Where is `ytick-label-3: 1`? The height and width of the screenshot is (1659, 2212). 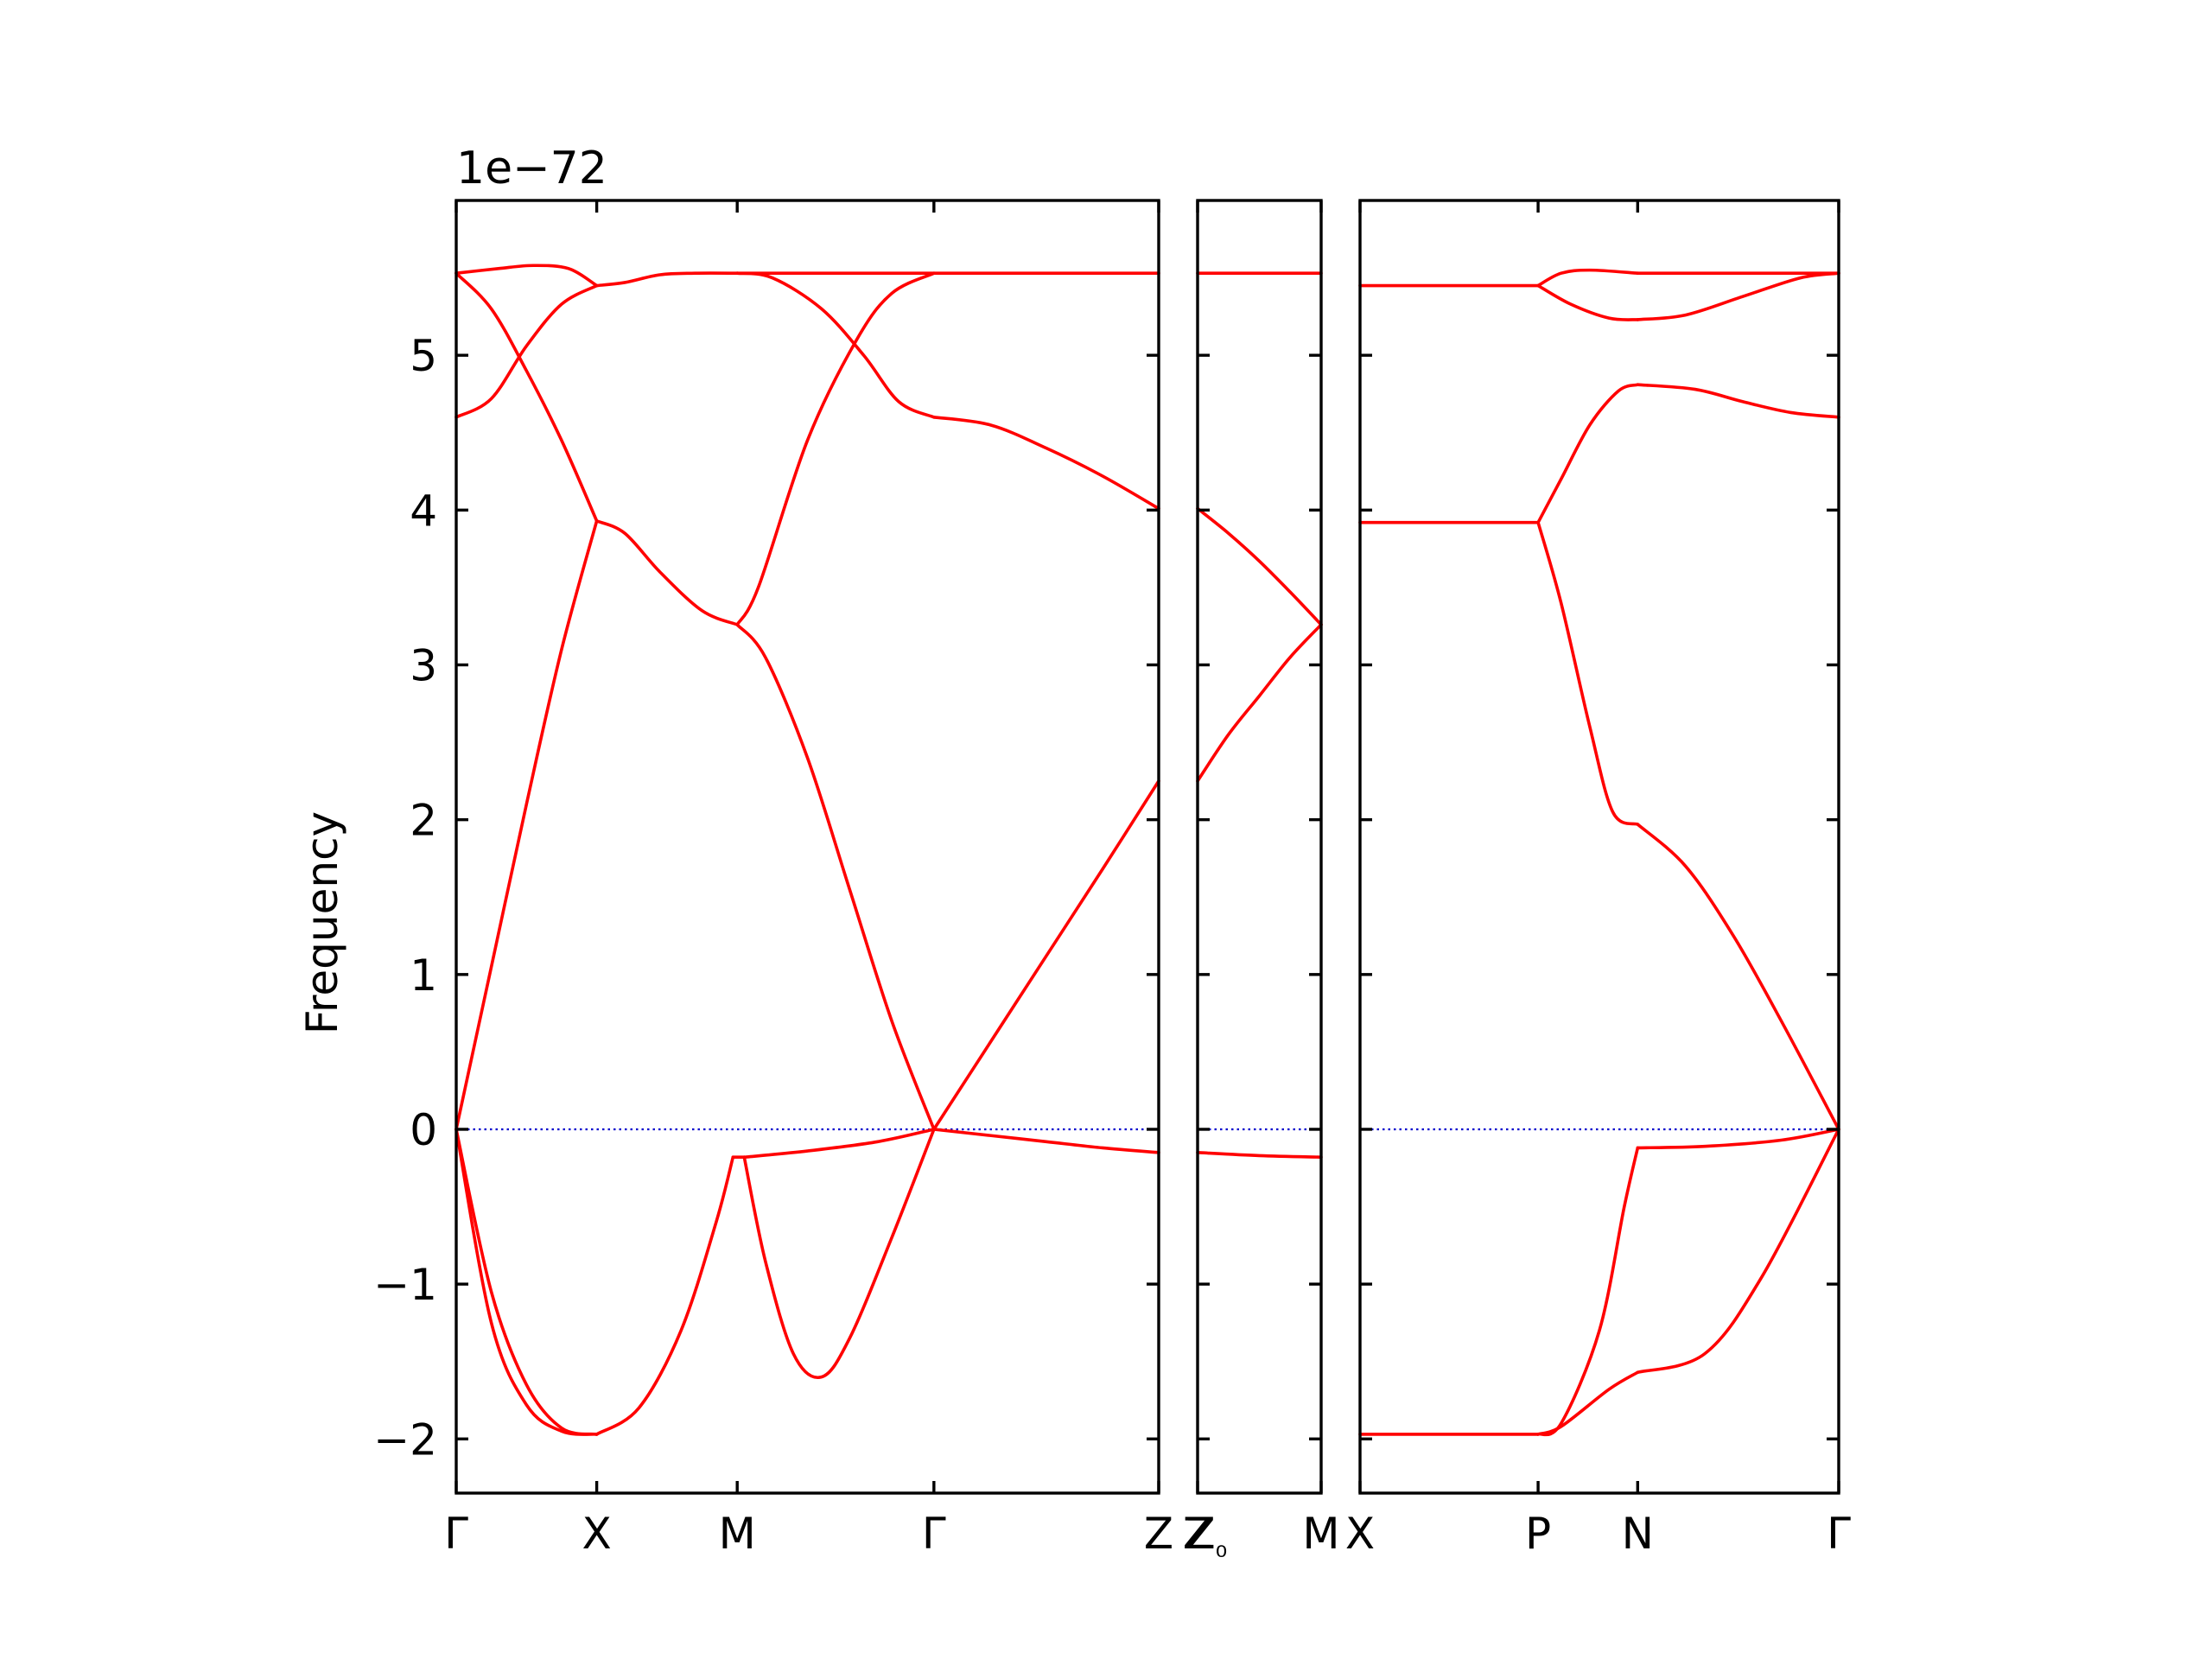
ytick-label-3: 1 is located at coordinates (423, 975).